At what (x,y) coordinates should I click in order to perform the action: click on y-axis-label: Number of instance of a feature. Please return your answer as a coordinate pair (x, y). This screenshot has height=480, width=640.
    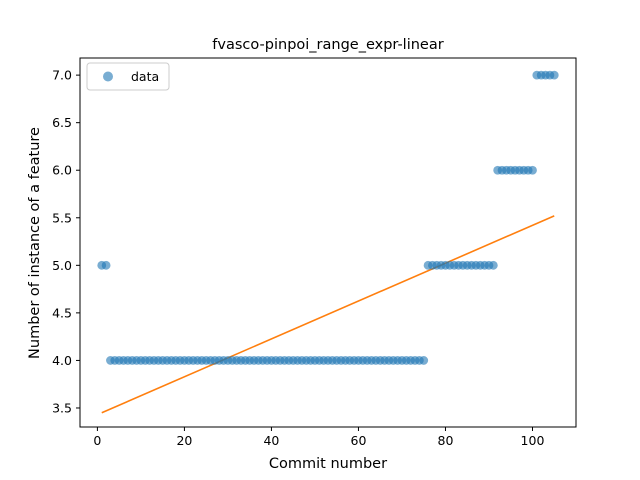
    Looking at the image, I should click on (35, 243).